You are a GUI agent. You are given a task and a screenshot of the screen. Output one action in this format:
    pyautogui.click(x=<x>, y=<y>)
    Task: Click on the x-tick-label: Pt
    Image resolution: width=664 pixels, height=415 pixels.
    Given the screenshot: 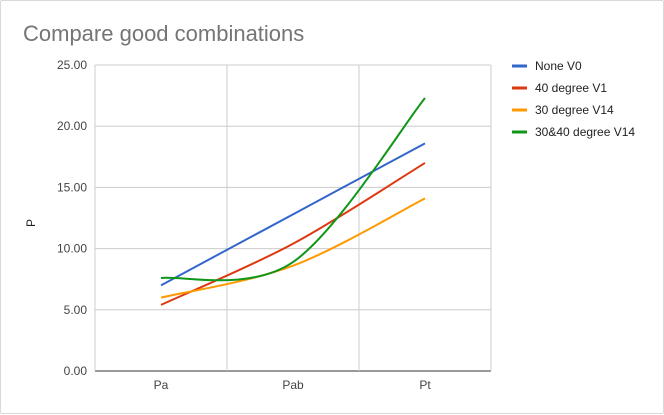 What is the action you would take?
    pyautogui.click(x=425, y=385)
    